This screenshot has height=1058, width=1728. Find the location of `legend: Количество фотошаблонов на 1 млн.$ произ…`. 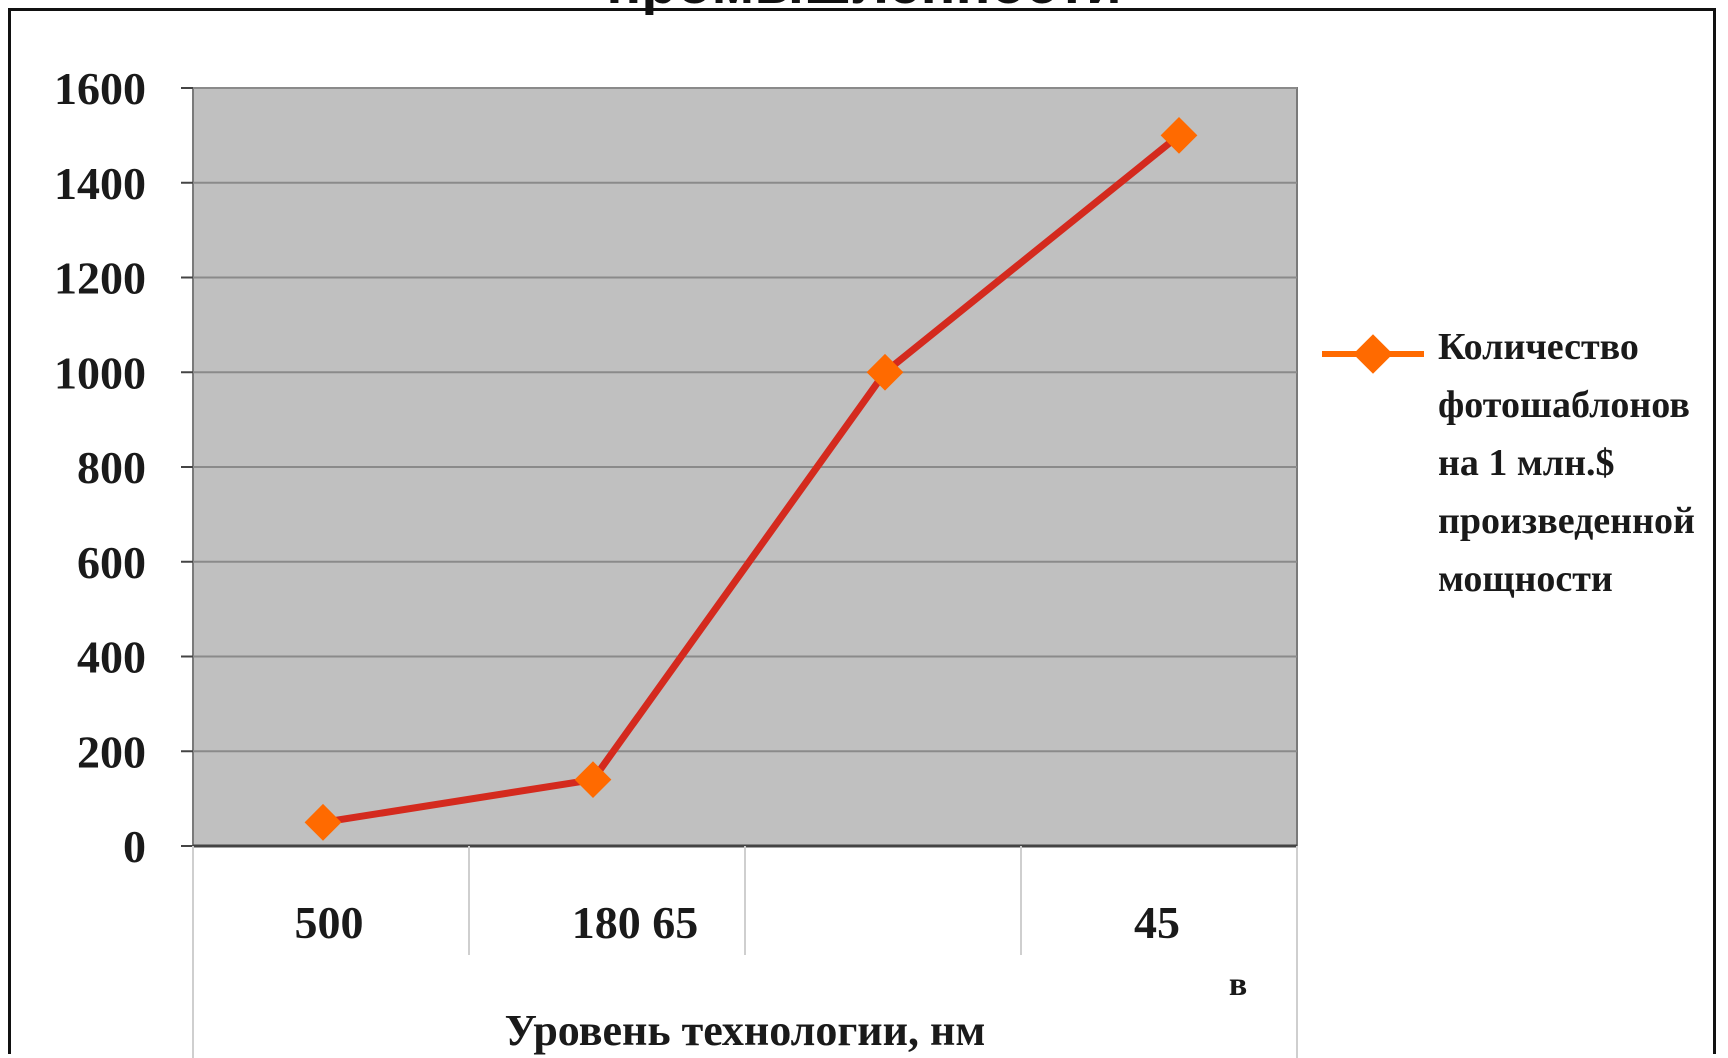

legend: Количество фотошаблонов на 1 млн.$ произ… is located at coordinates (1518, 463).